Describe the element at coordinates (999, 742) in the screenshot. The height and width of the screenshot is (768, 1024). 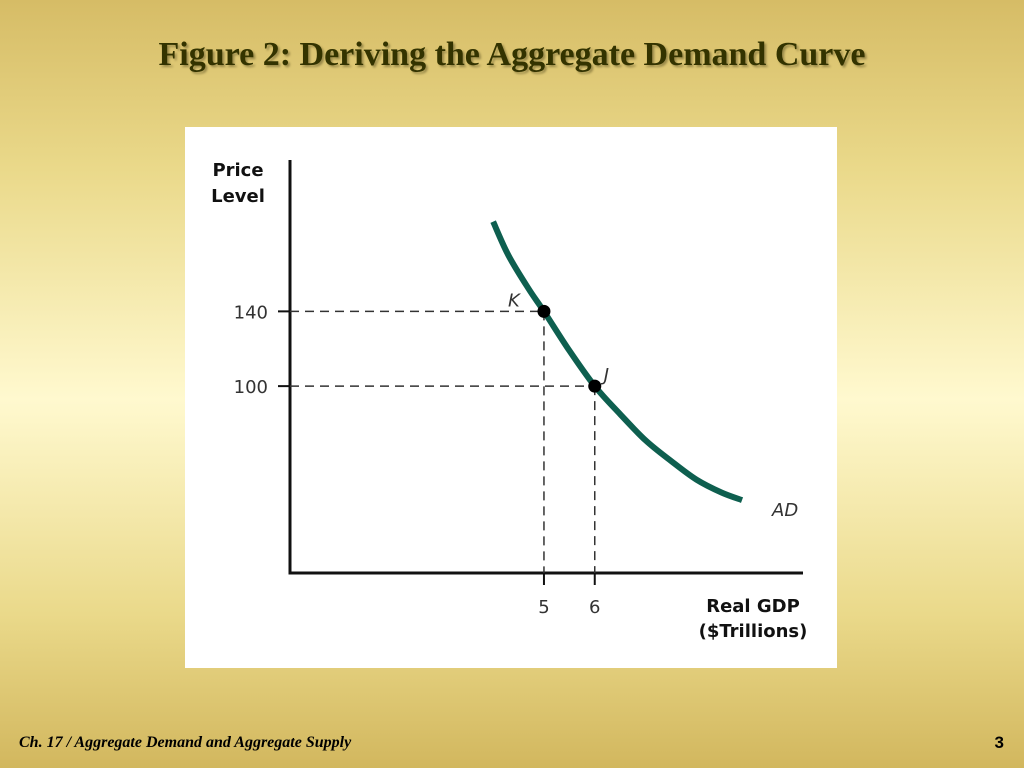
I see `page-number: 3` at that location.